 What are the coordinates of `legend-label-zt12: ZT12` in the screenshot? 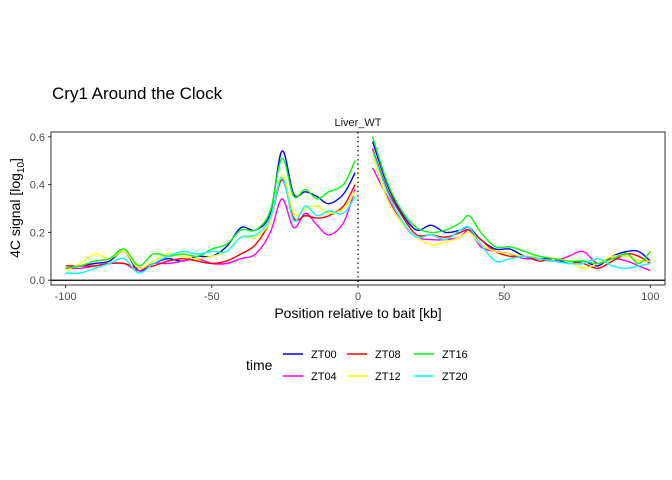 It's located at (388, 377).